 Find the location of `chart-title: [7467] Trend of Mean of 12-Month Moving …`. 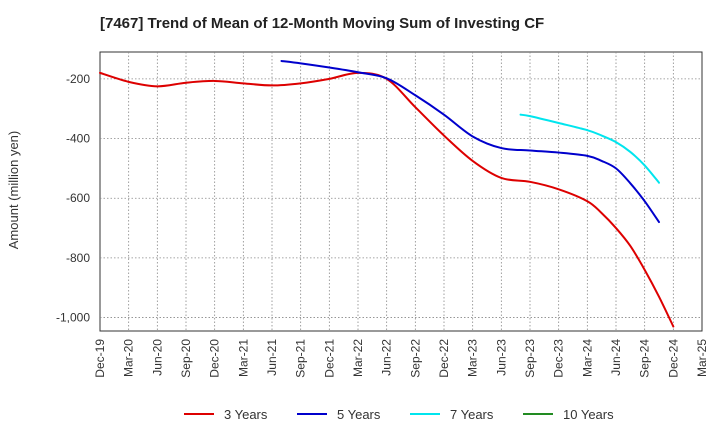

chart-title: [7467] Trend of Mean of 12-Month Moving … is located at coordinates (322, 23).